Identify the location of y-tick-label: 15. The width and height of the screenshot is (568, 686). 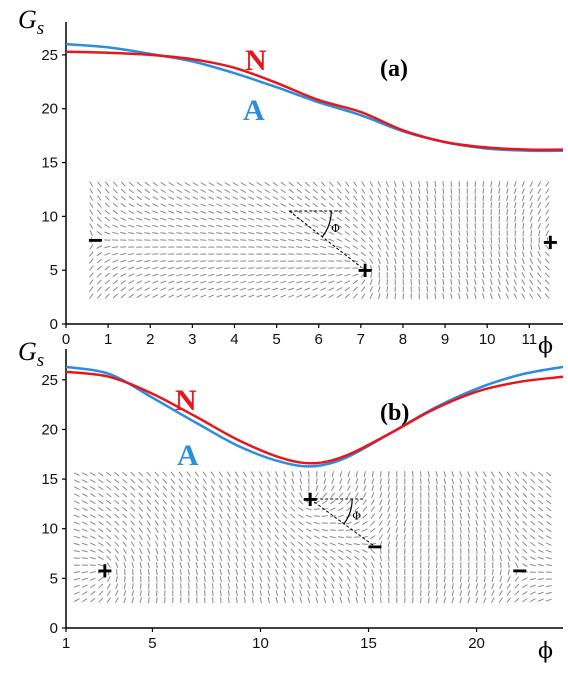
(49, 163).